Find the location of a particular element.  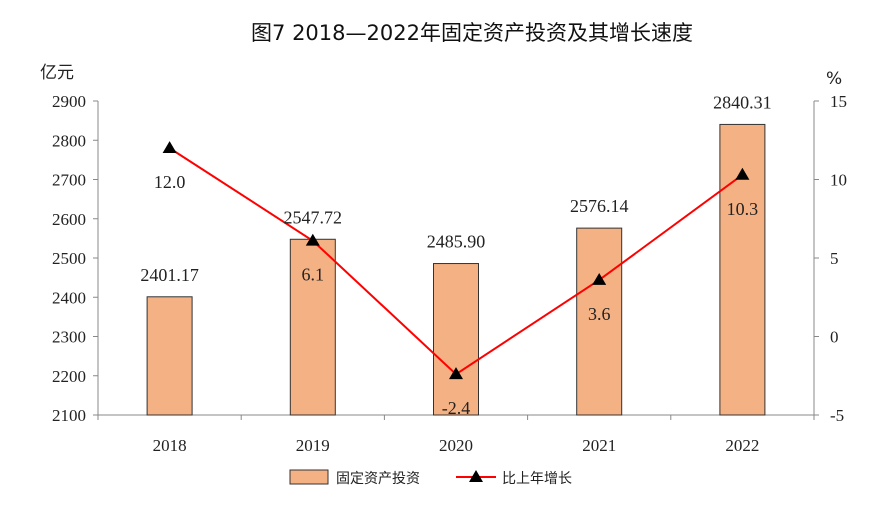

y-right-tick-label: -5 is located at coordinates (837, 415).